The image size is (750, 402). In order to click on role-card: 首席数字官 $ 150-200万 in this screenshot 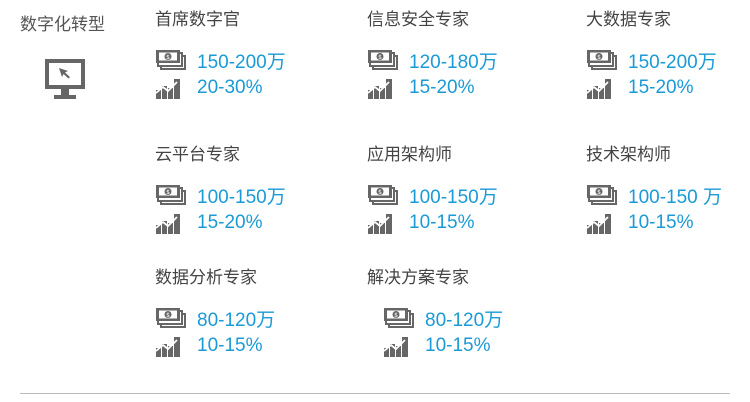, I will do `click(255, 55)`.